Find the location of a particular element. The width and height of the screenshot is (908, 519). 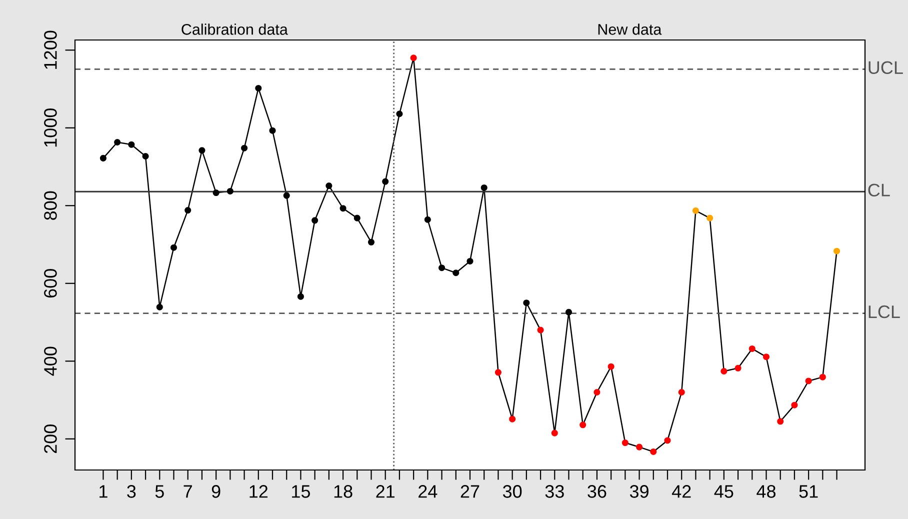

x-tick-label: 3 is located at coordinates (131, 491).